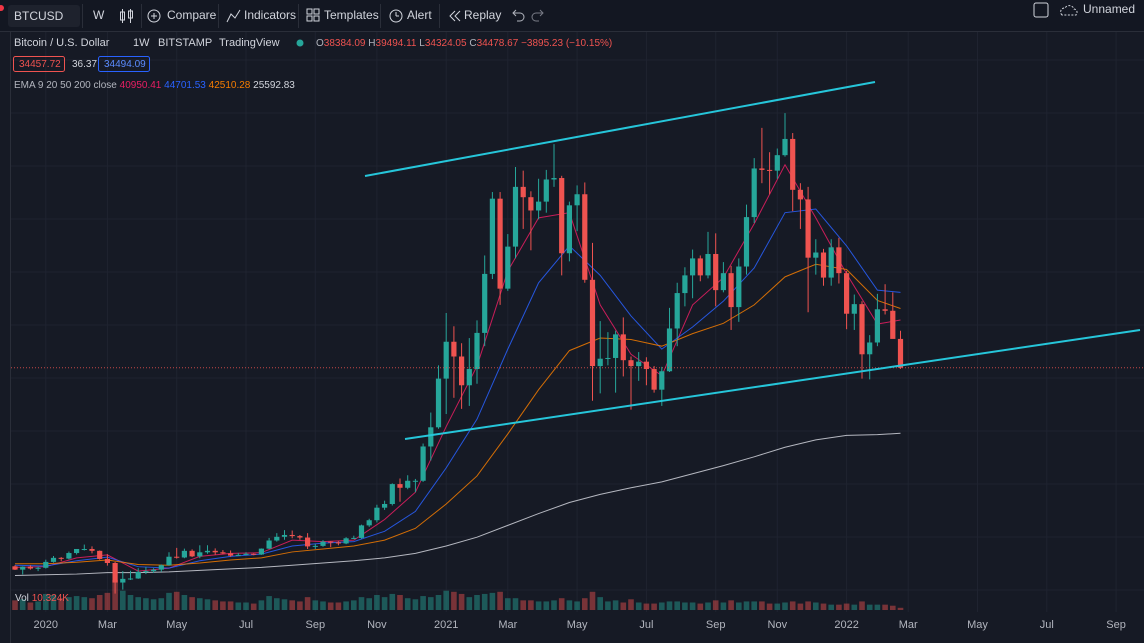 The height and width of the screenshot is (643, 1144). What do you see at coordinates (396, 43) in the screenshot?
I see `ohlc-value: 39494.11` at bounding box center [396, 43].